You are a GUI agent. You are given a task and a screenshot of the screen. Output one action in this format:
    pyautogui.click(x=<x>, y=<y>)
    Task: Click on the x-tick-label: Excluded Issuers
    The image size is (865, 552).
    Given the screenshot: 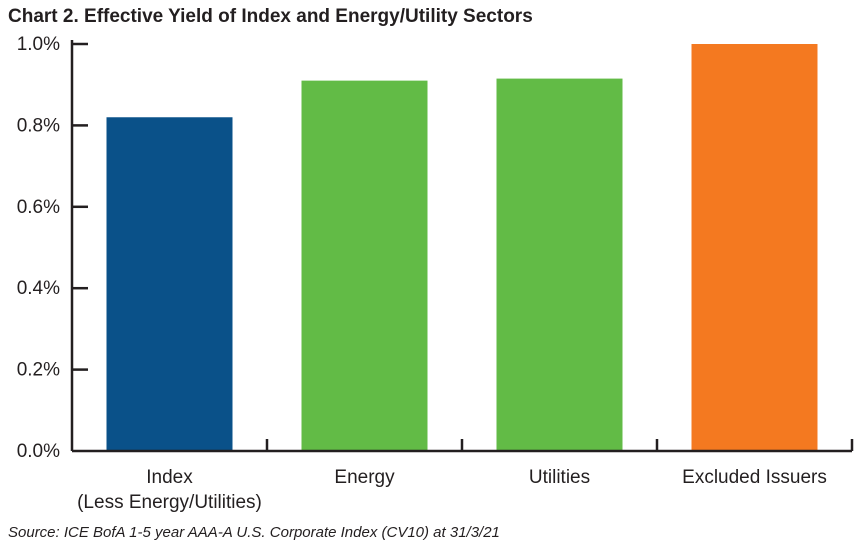 What is the action you would take?
    pyautogui.click(x=754, y=477)
    